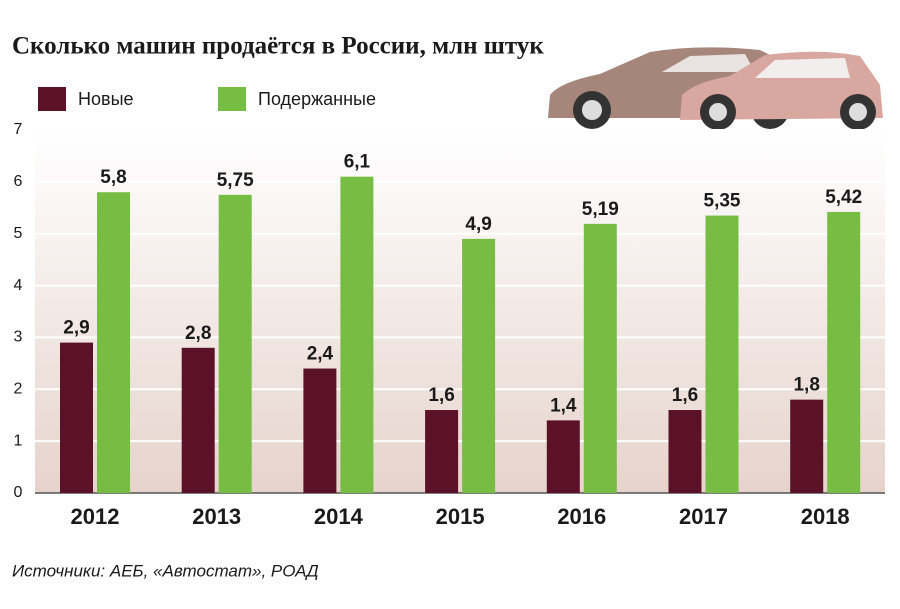 The image size is (900, 609). What do you see at coordinates (460, 516) in the screenshot?
I see `x-tick-label: 2015` at bounding box center [460, 516].